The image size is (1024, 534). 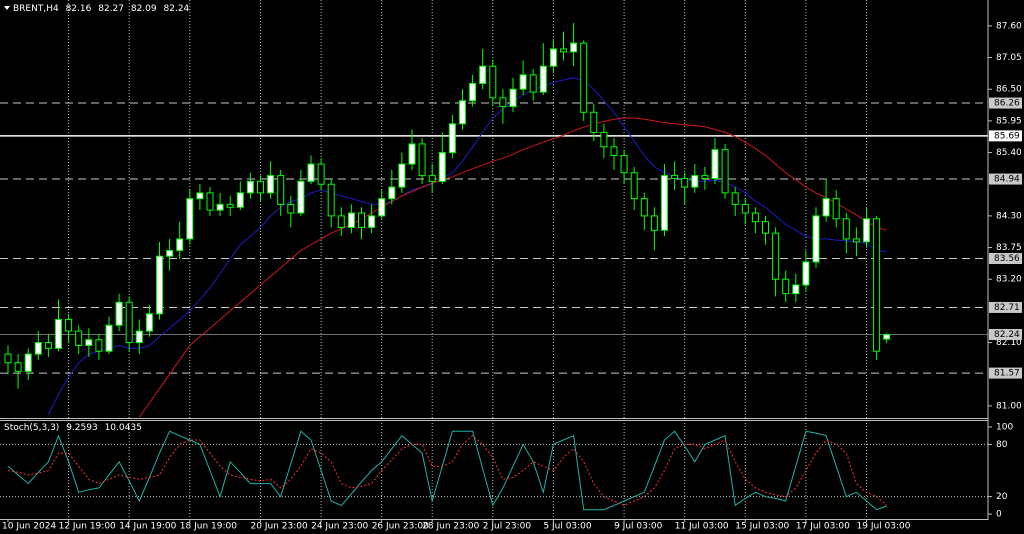 I want to click on indicator-title: Stoch(5,3,3), so click(x=31, y=428).